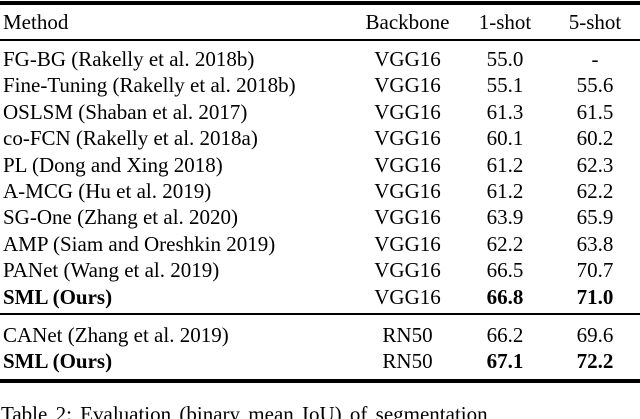 The height and width of the screenshot is (419, 640). I want to click on one-shot-cell: 63.9, so click(505, 217).